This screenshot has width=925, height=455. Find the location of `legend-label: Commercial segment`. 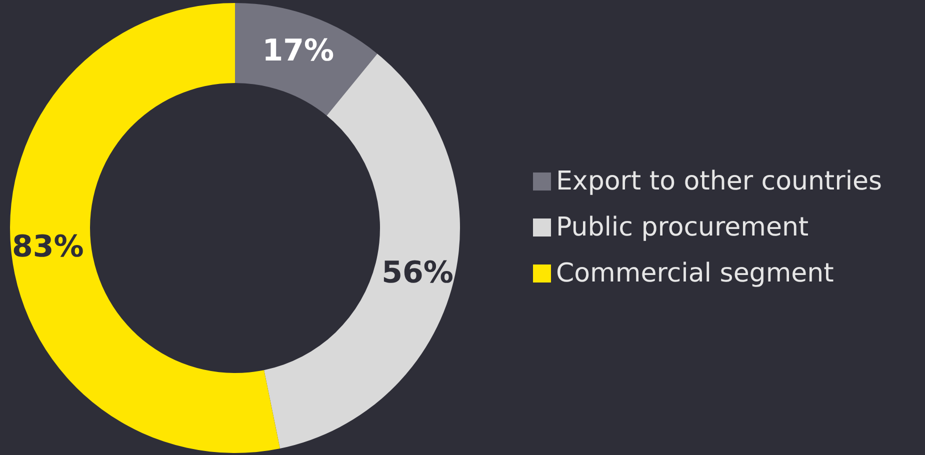

legend-label: Commercial segment is located at coordinates (695, 273).